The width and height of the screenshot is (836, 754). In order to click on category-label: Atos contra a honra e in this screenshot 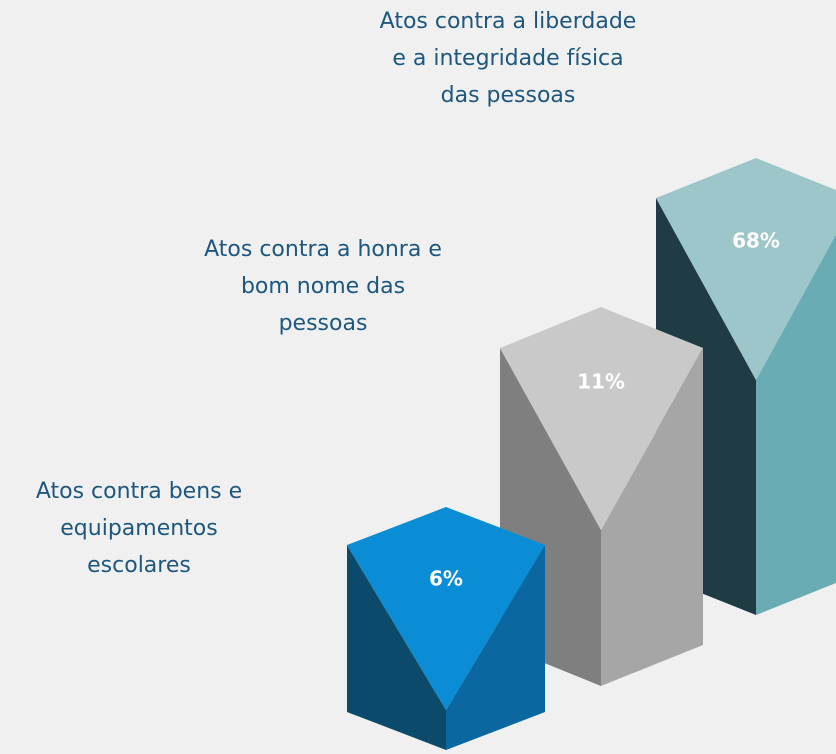, I will do `click(323, 249)`.